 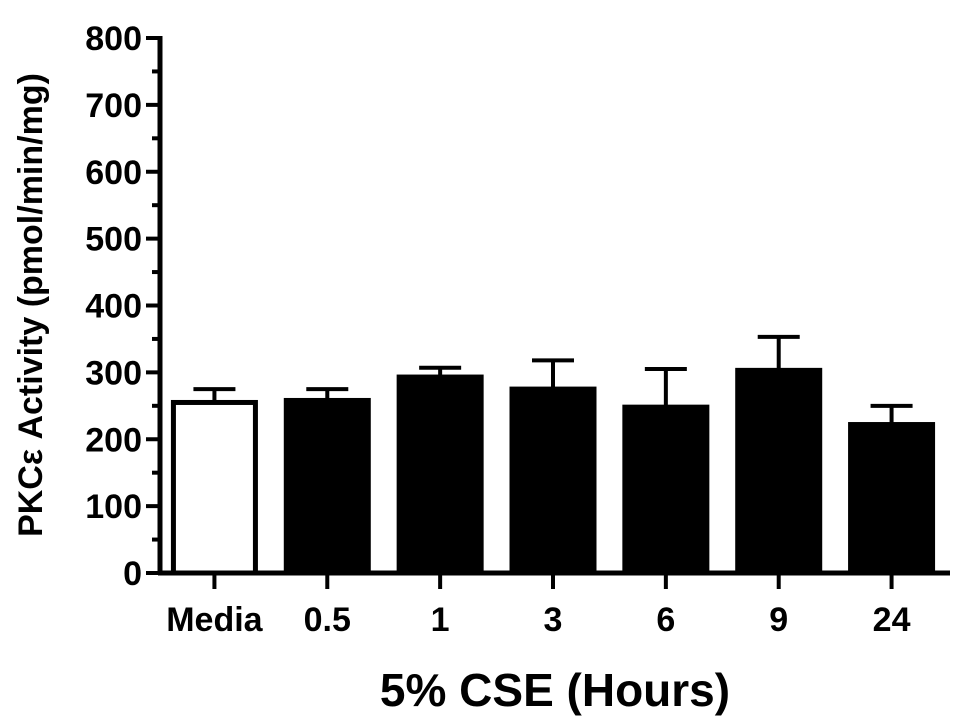 What do you see at coordinates (113, 106) in the screenshot?
I see `y-tick-label: 700` at bounding box center [113, 106].